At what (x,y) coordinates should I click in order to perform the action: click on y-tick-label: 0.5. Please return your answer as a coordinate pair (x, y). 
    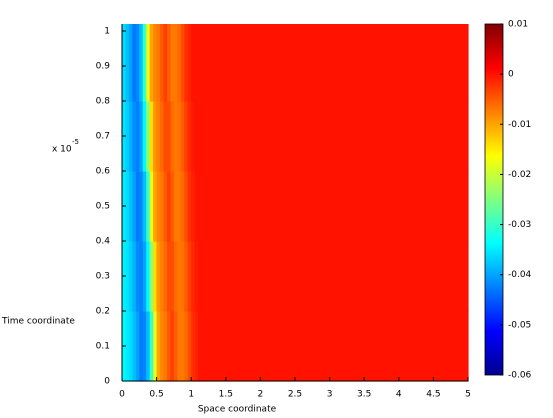
    Looking at the image, I should click on (103, 207).